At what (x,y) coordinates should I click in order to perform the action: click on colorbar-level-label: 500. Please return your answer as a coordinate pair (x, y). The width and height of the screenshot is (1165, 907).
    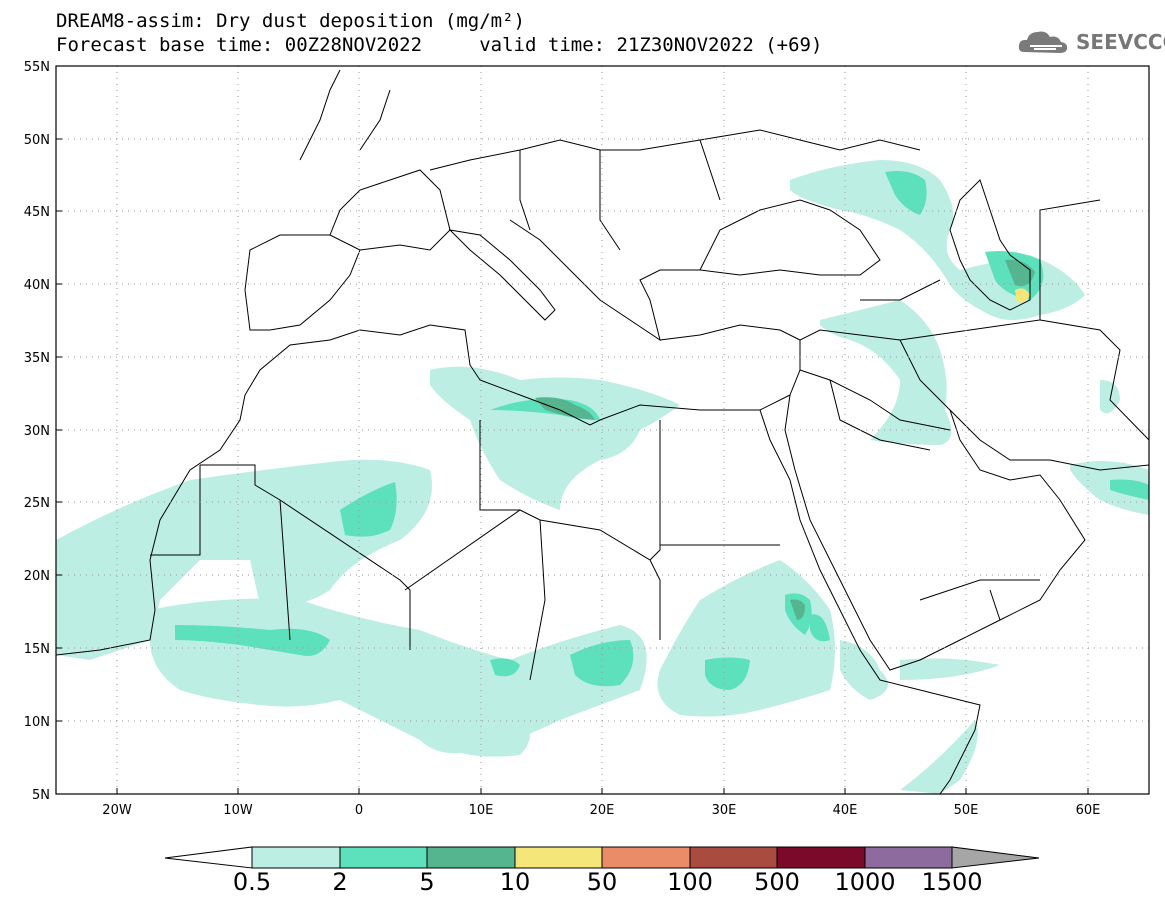
    Looking at the image, I should click on (777, 882).